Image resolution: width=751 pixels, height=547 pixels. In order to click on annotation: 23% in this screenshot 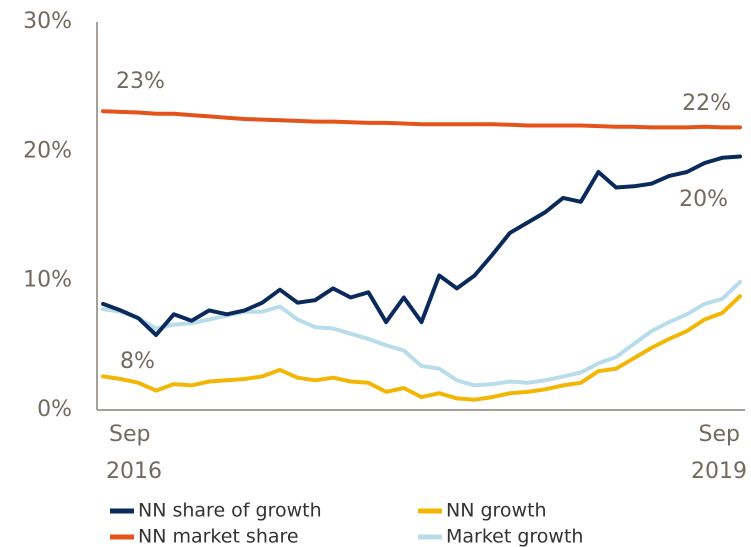, I will do `click(140, 81)`.